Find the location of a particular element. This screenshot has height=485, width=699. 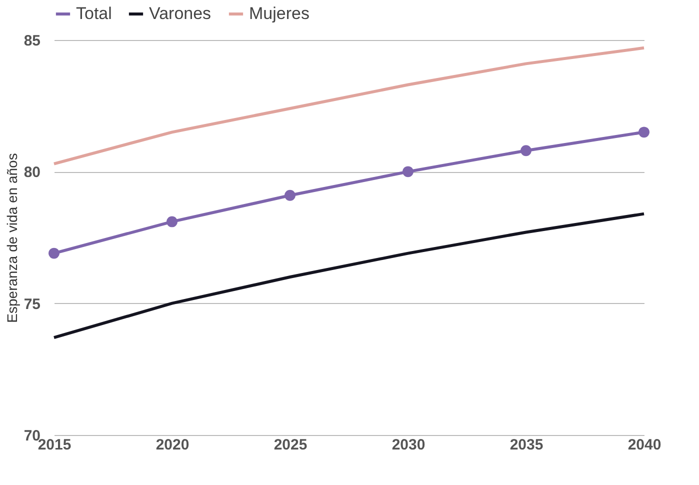

y-tick-label: 70 is located at coordinates (32, 436).